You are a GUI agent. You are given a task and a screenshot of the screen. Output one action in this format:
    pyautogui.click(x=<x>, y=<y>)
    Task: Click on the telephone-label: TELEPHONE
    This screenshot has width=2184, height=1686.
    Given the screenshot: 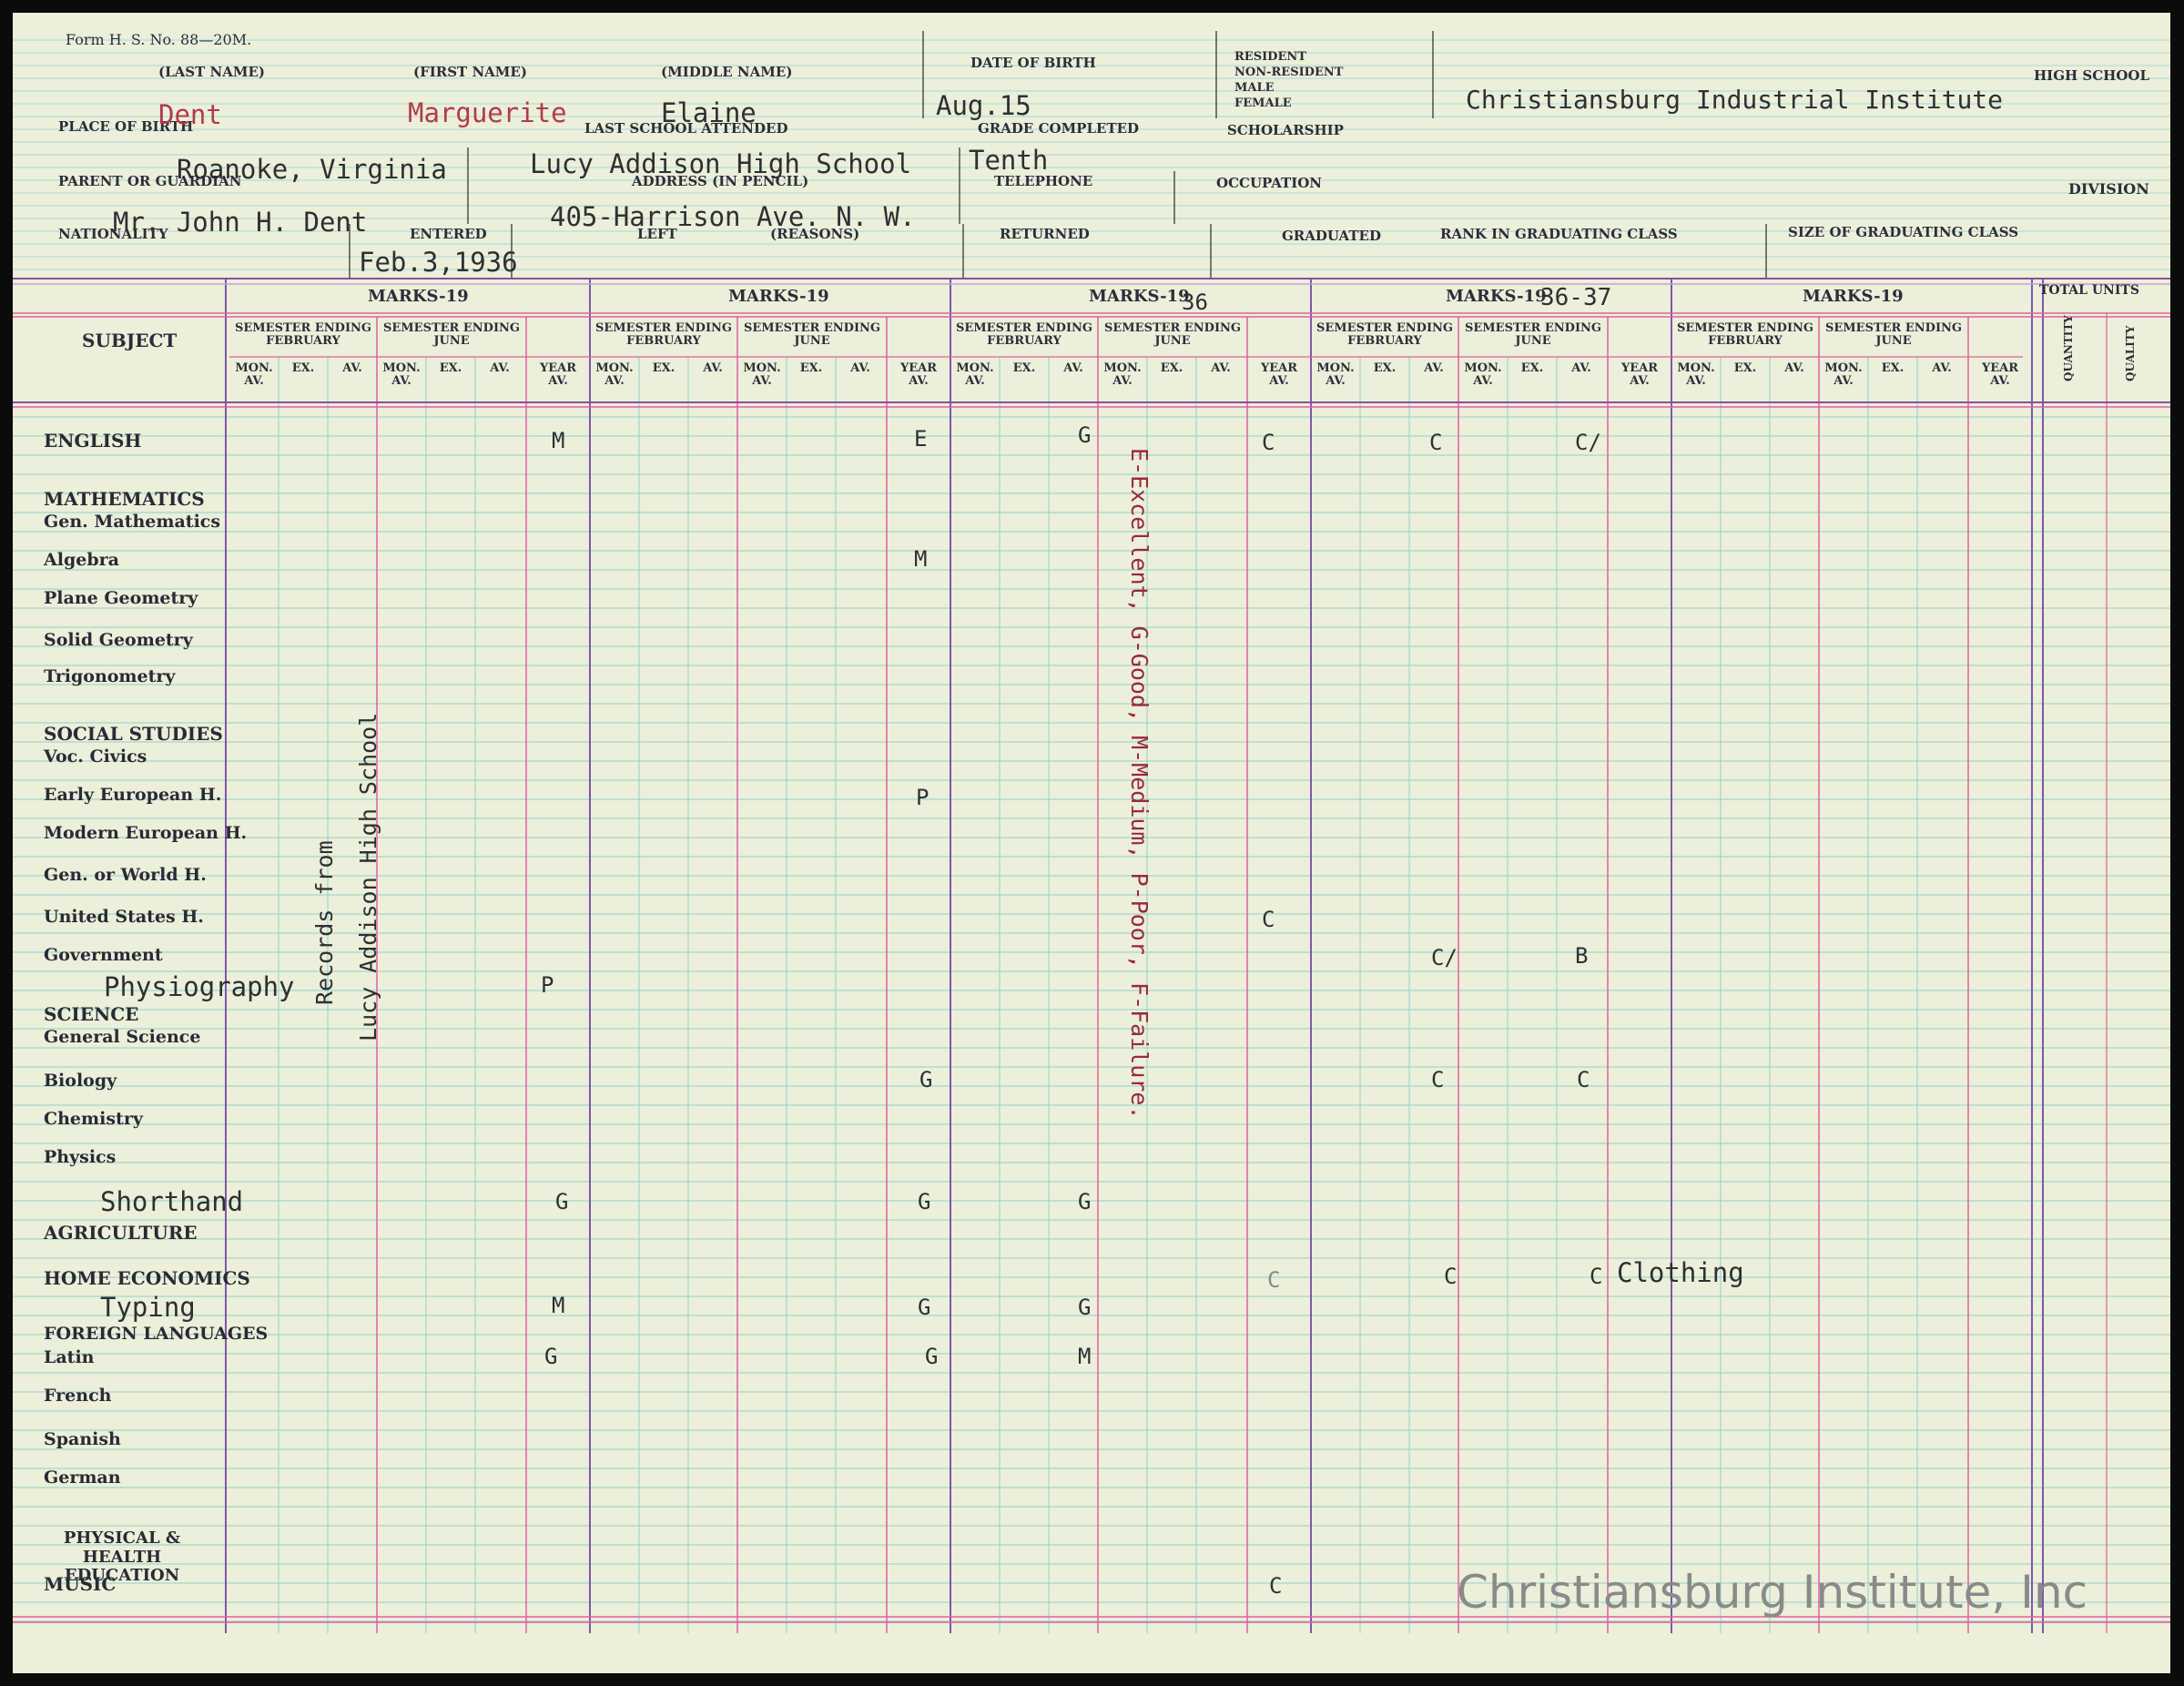 What is the action you would take?
    pyautogui.click(x=1044, y=181)
    